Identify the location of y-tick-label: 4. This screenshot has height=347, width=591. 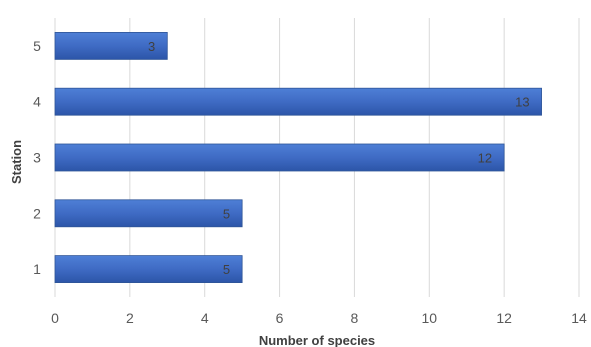
(37, 102).